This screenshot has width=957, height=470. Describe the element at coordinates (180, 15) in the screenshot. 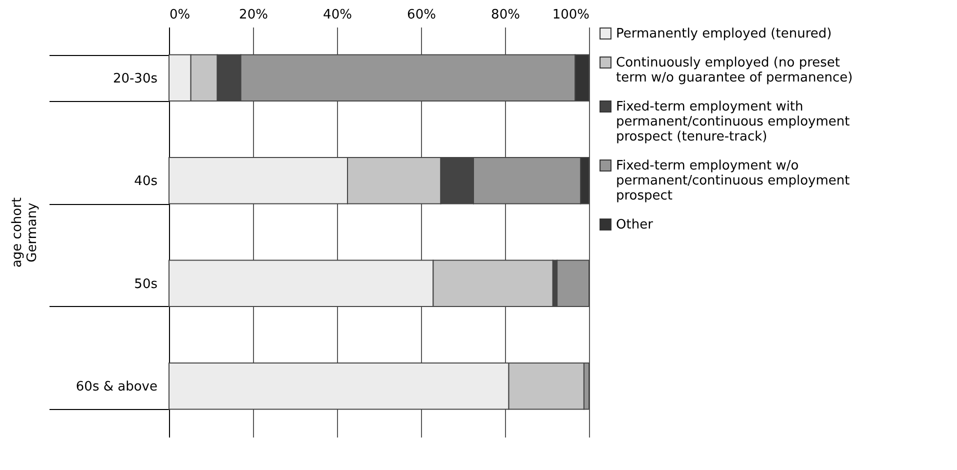

I see `x-tick-label: 0%` at that location.